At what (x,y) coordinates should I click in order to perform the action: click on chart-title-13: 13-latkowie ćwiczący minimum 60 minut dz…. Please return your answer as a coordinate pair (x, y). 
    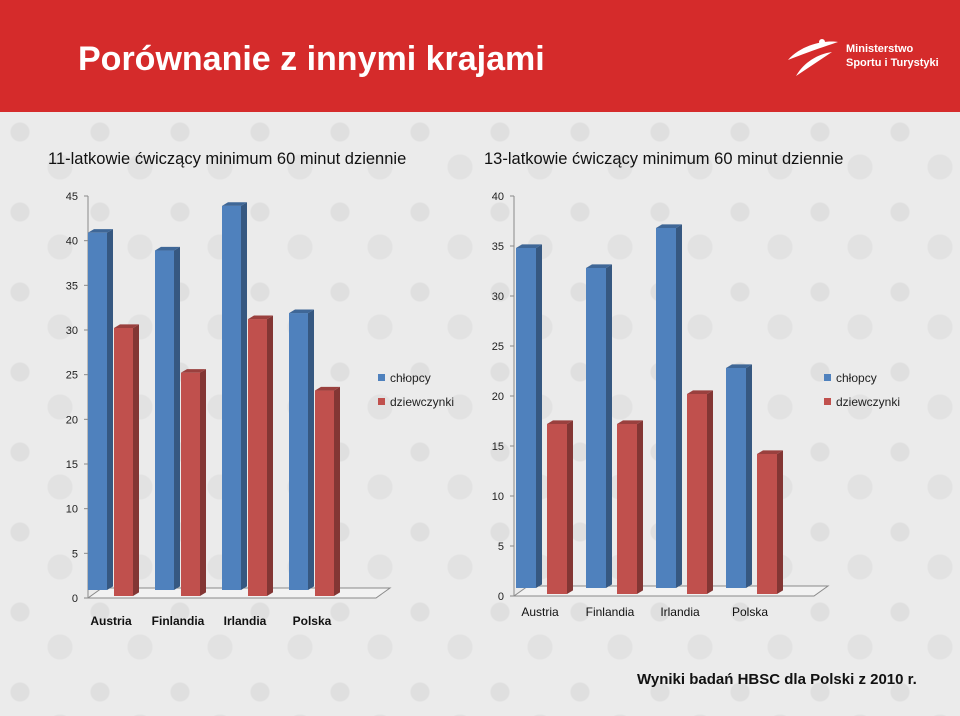
    Looking at the image, I should click on (664, 159).